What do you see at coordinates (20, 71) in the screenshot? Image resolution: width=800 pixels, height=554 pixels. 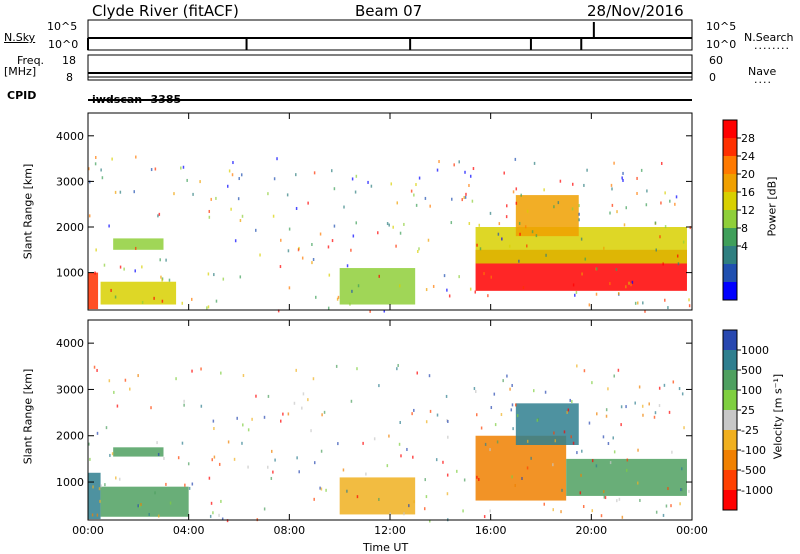 I see `freq-unit-label: [MHz]` at bounding box center [20, 71].